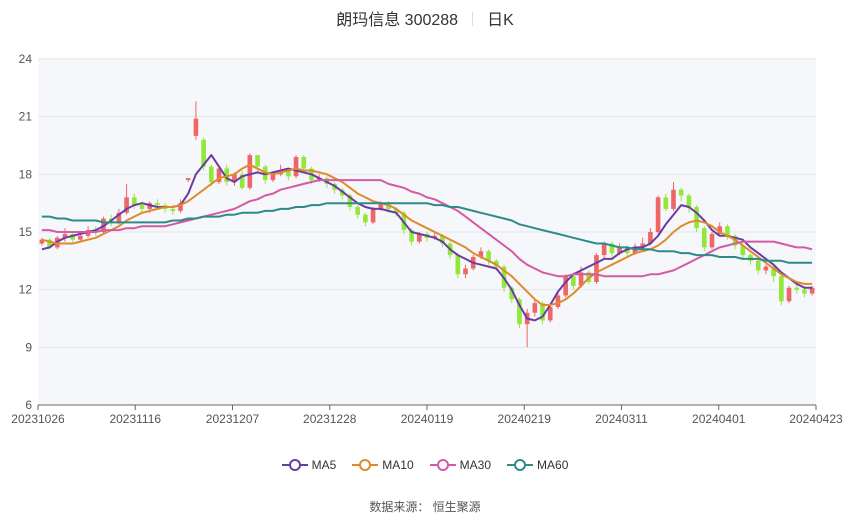 This screenshot has height=517, width=850. What do you see at coordinates (26, 174) in the screenshot?
I see `y-tick-label: 18` at bounding box center [26, 174].